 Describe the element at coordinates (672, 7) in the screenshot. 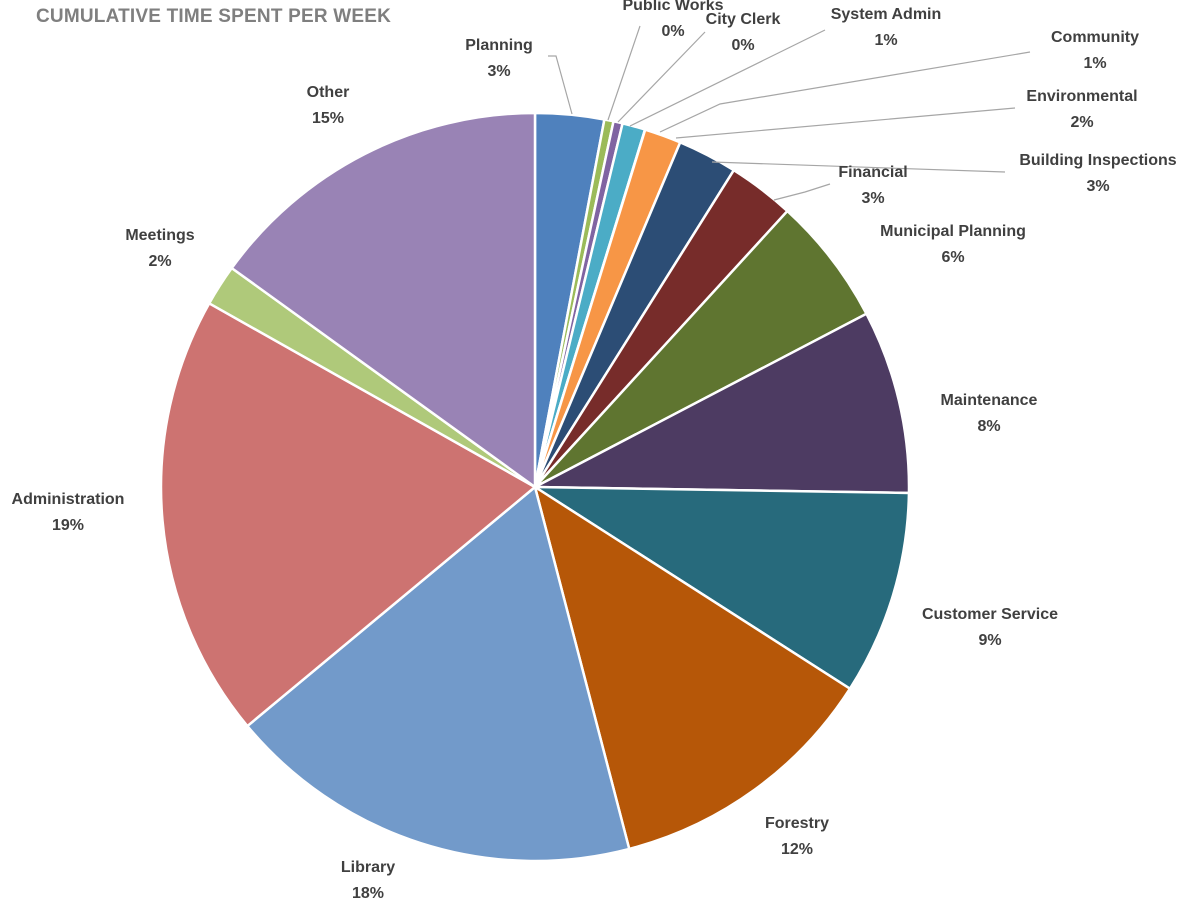

I see `label-name-public-works: Public Works` at that location.